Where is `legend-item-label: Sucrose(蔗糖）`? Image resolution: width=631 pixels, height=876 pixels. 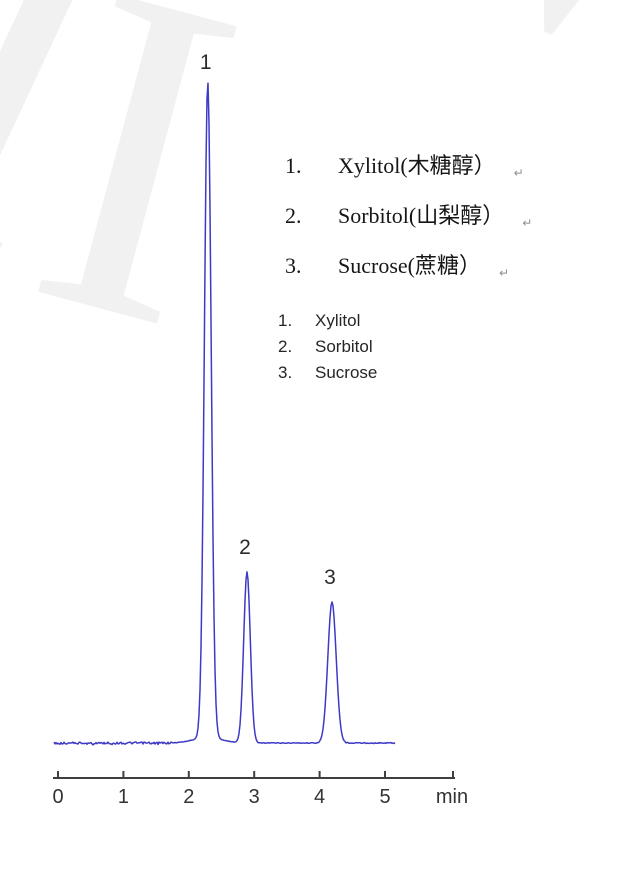 legend-item-label: Sucrose(蔗糖） is located at coordinates (409, 265).